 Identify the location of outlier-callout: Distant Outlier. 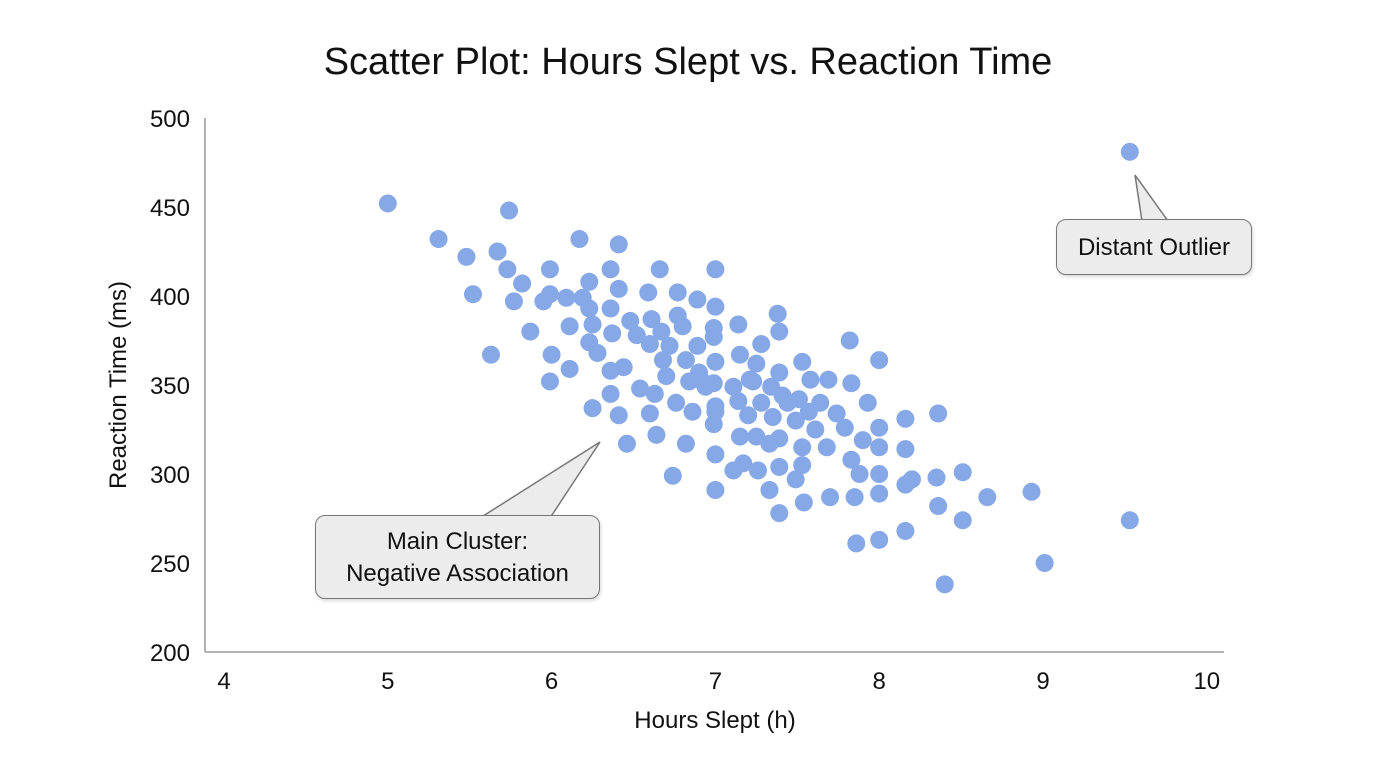
(1154, 247).